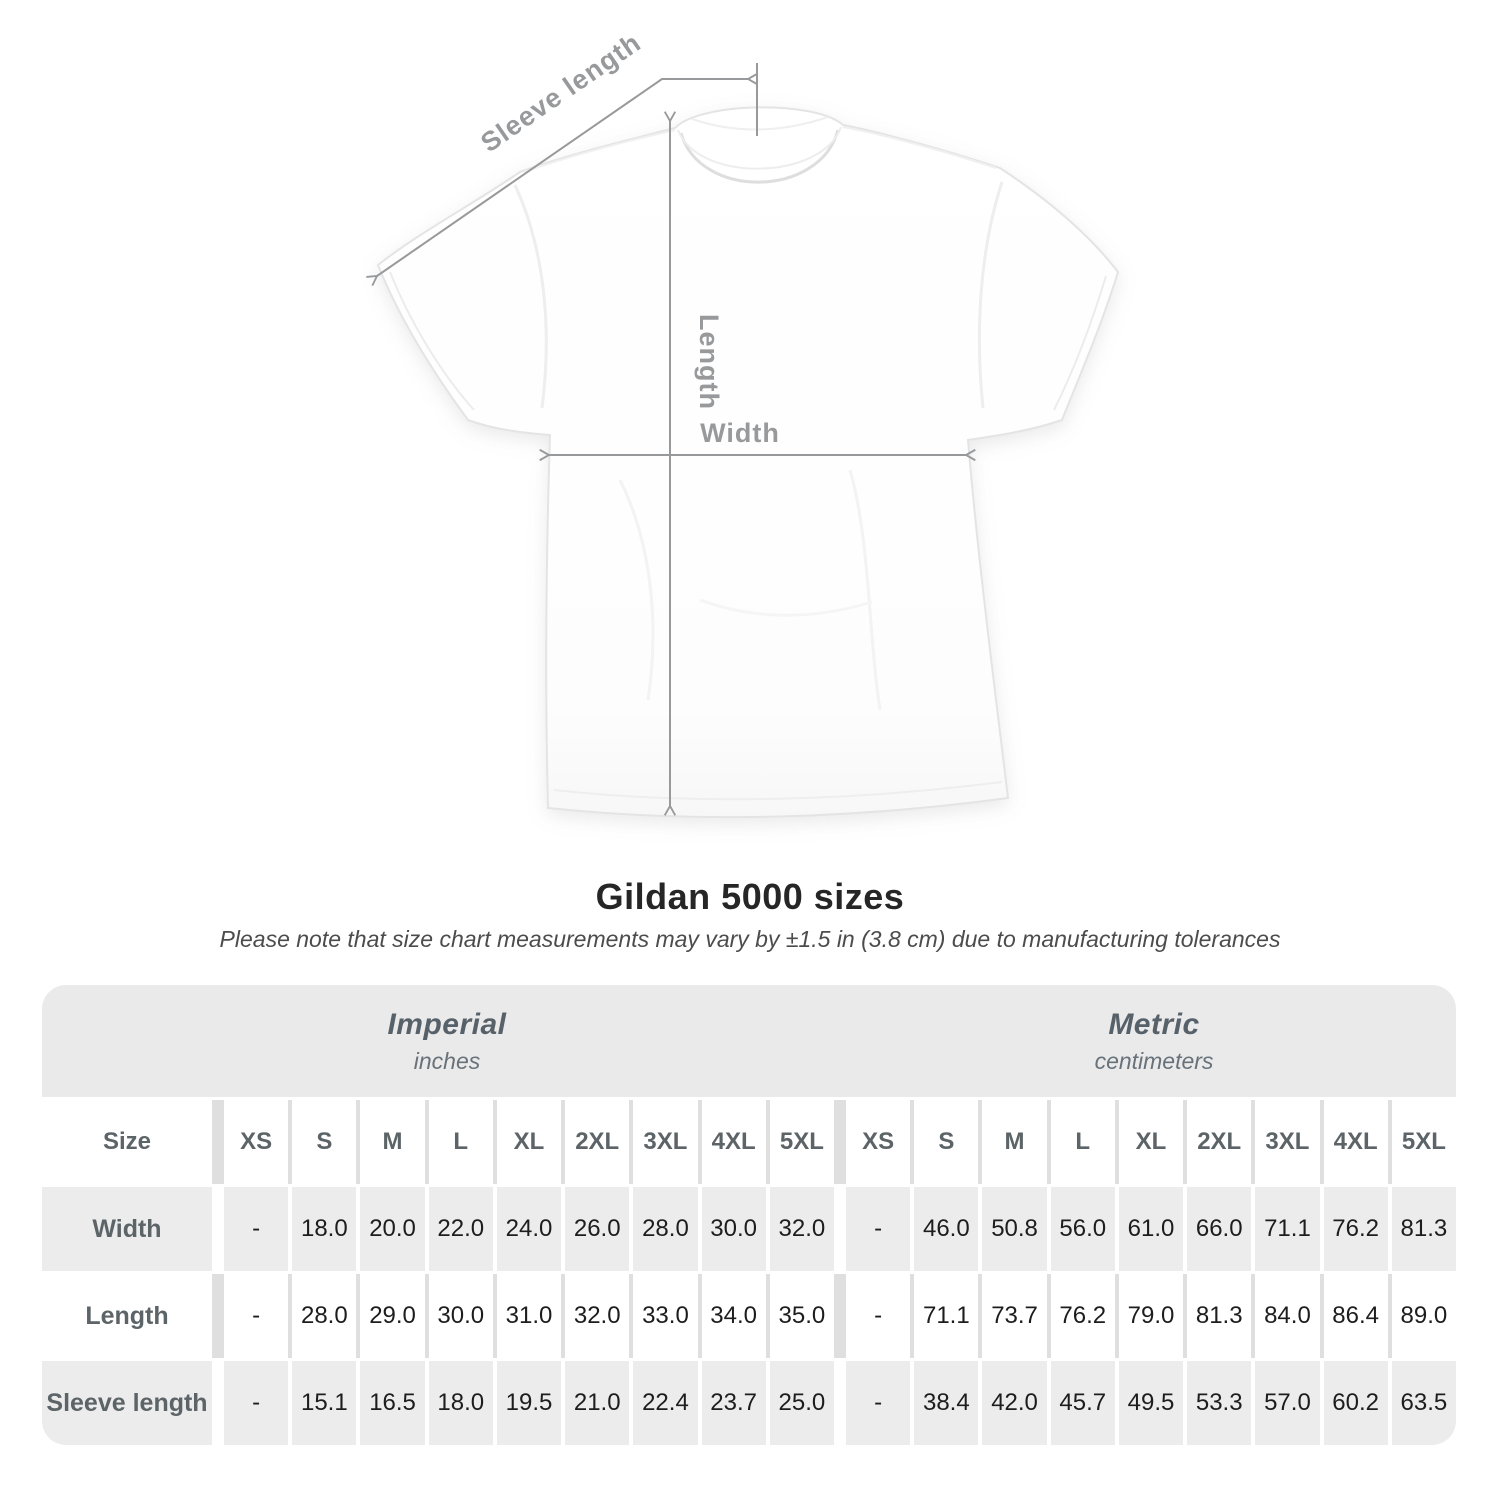  Describe the element at coordinates (990, 295) in the screenshot. I see `right-armhole-seam` at that location.